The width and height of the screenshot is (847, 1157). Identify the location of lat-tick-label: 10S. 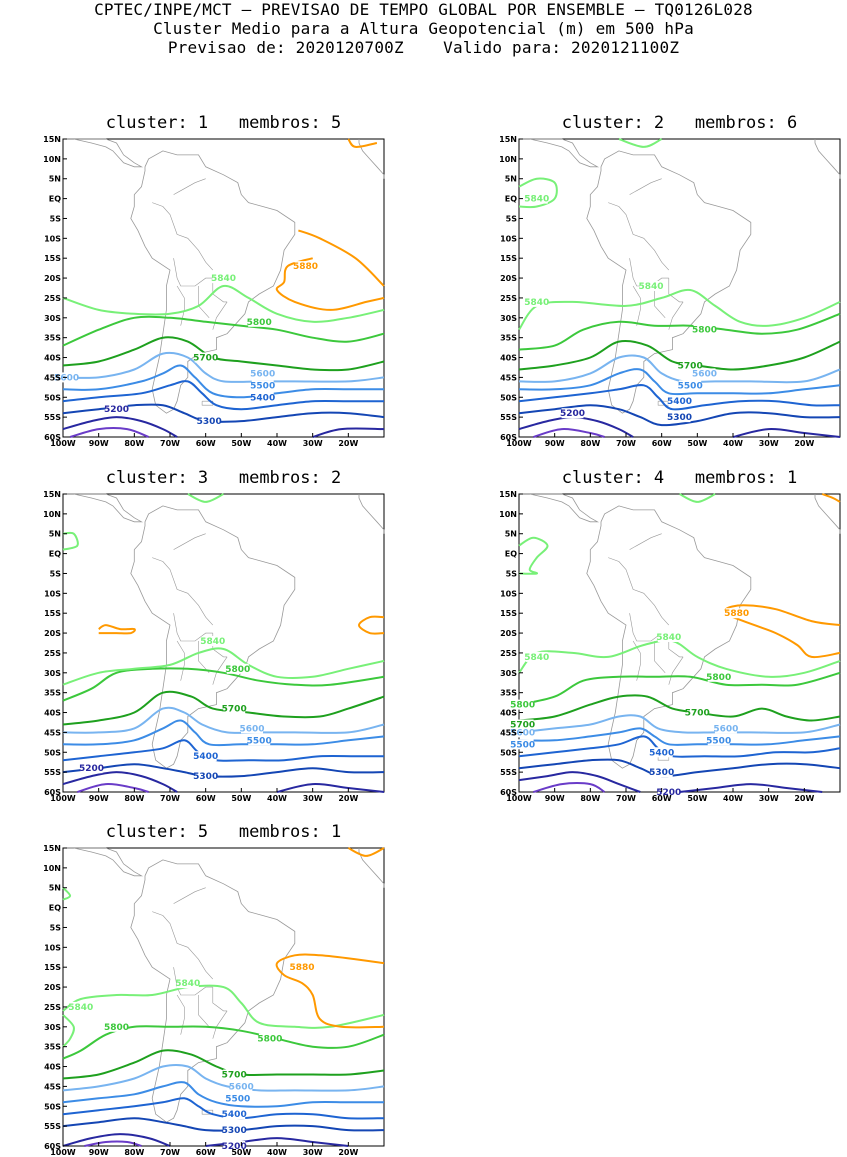
(508, 593).